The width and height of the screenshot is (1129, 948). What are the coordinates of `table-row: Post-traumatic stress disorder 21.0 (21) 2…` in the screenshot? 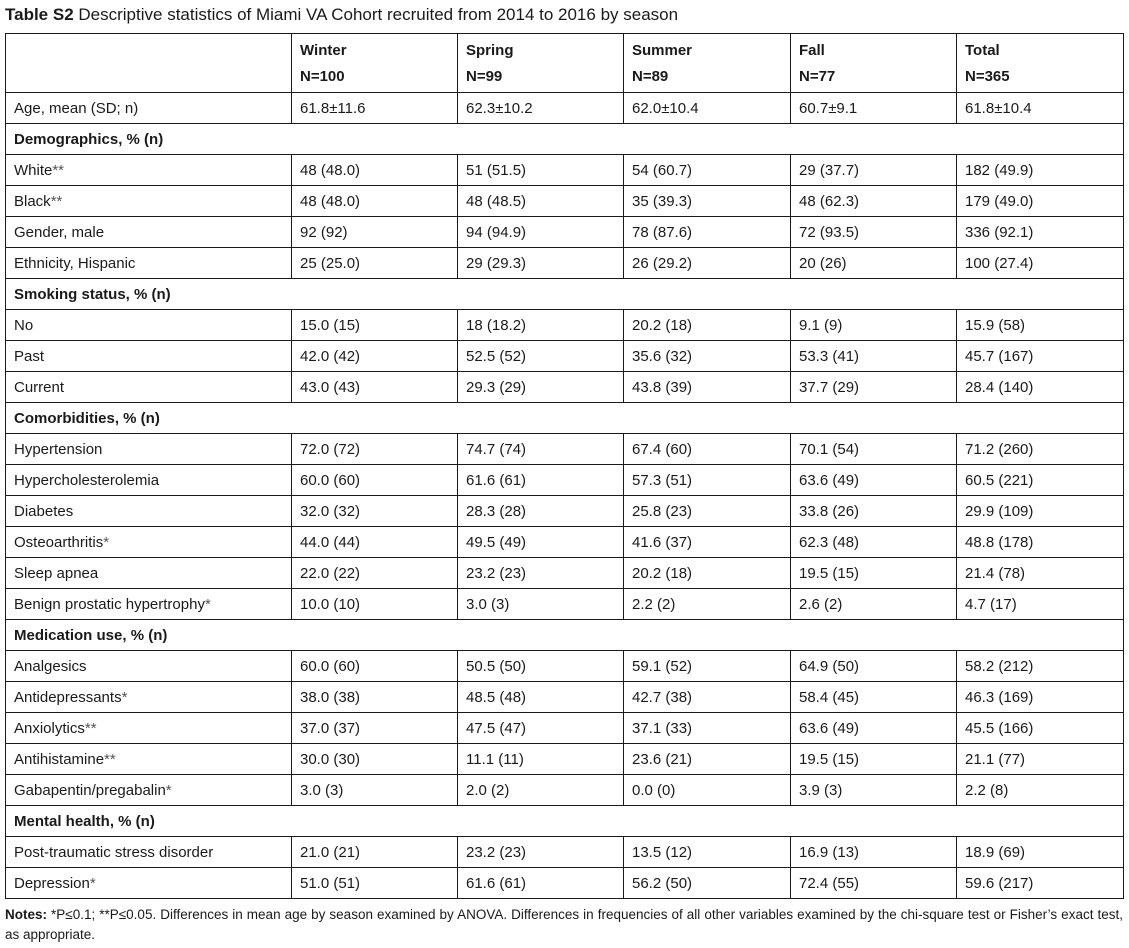 It's located at (564, 852).